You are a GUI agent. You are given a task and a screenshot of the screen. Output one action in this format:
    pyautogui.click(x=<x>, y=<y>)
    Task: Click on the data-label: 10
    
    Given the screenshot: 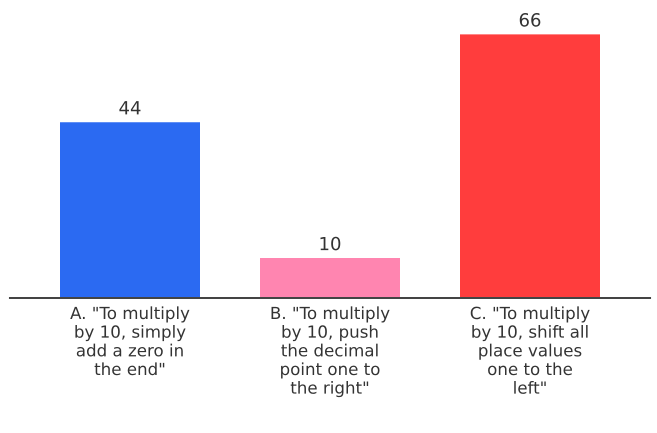 What is the action you would take?
    pyautogui.click(x=330, y=243)
    